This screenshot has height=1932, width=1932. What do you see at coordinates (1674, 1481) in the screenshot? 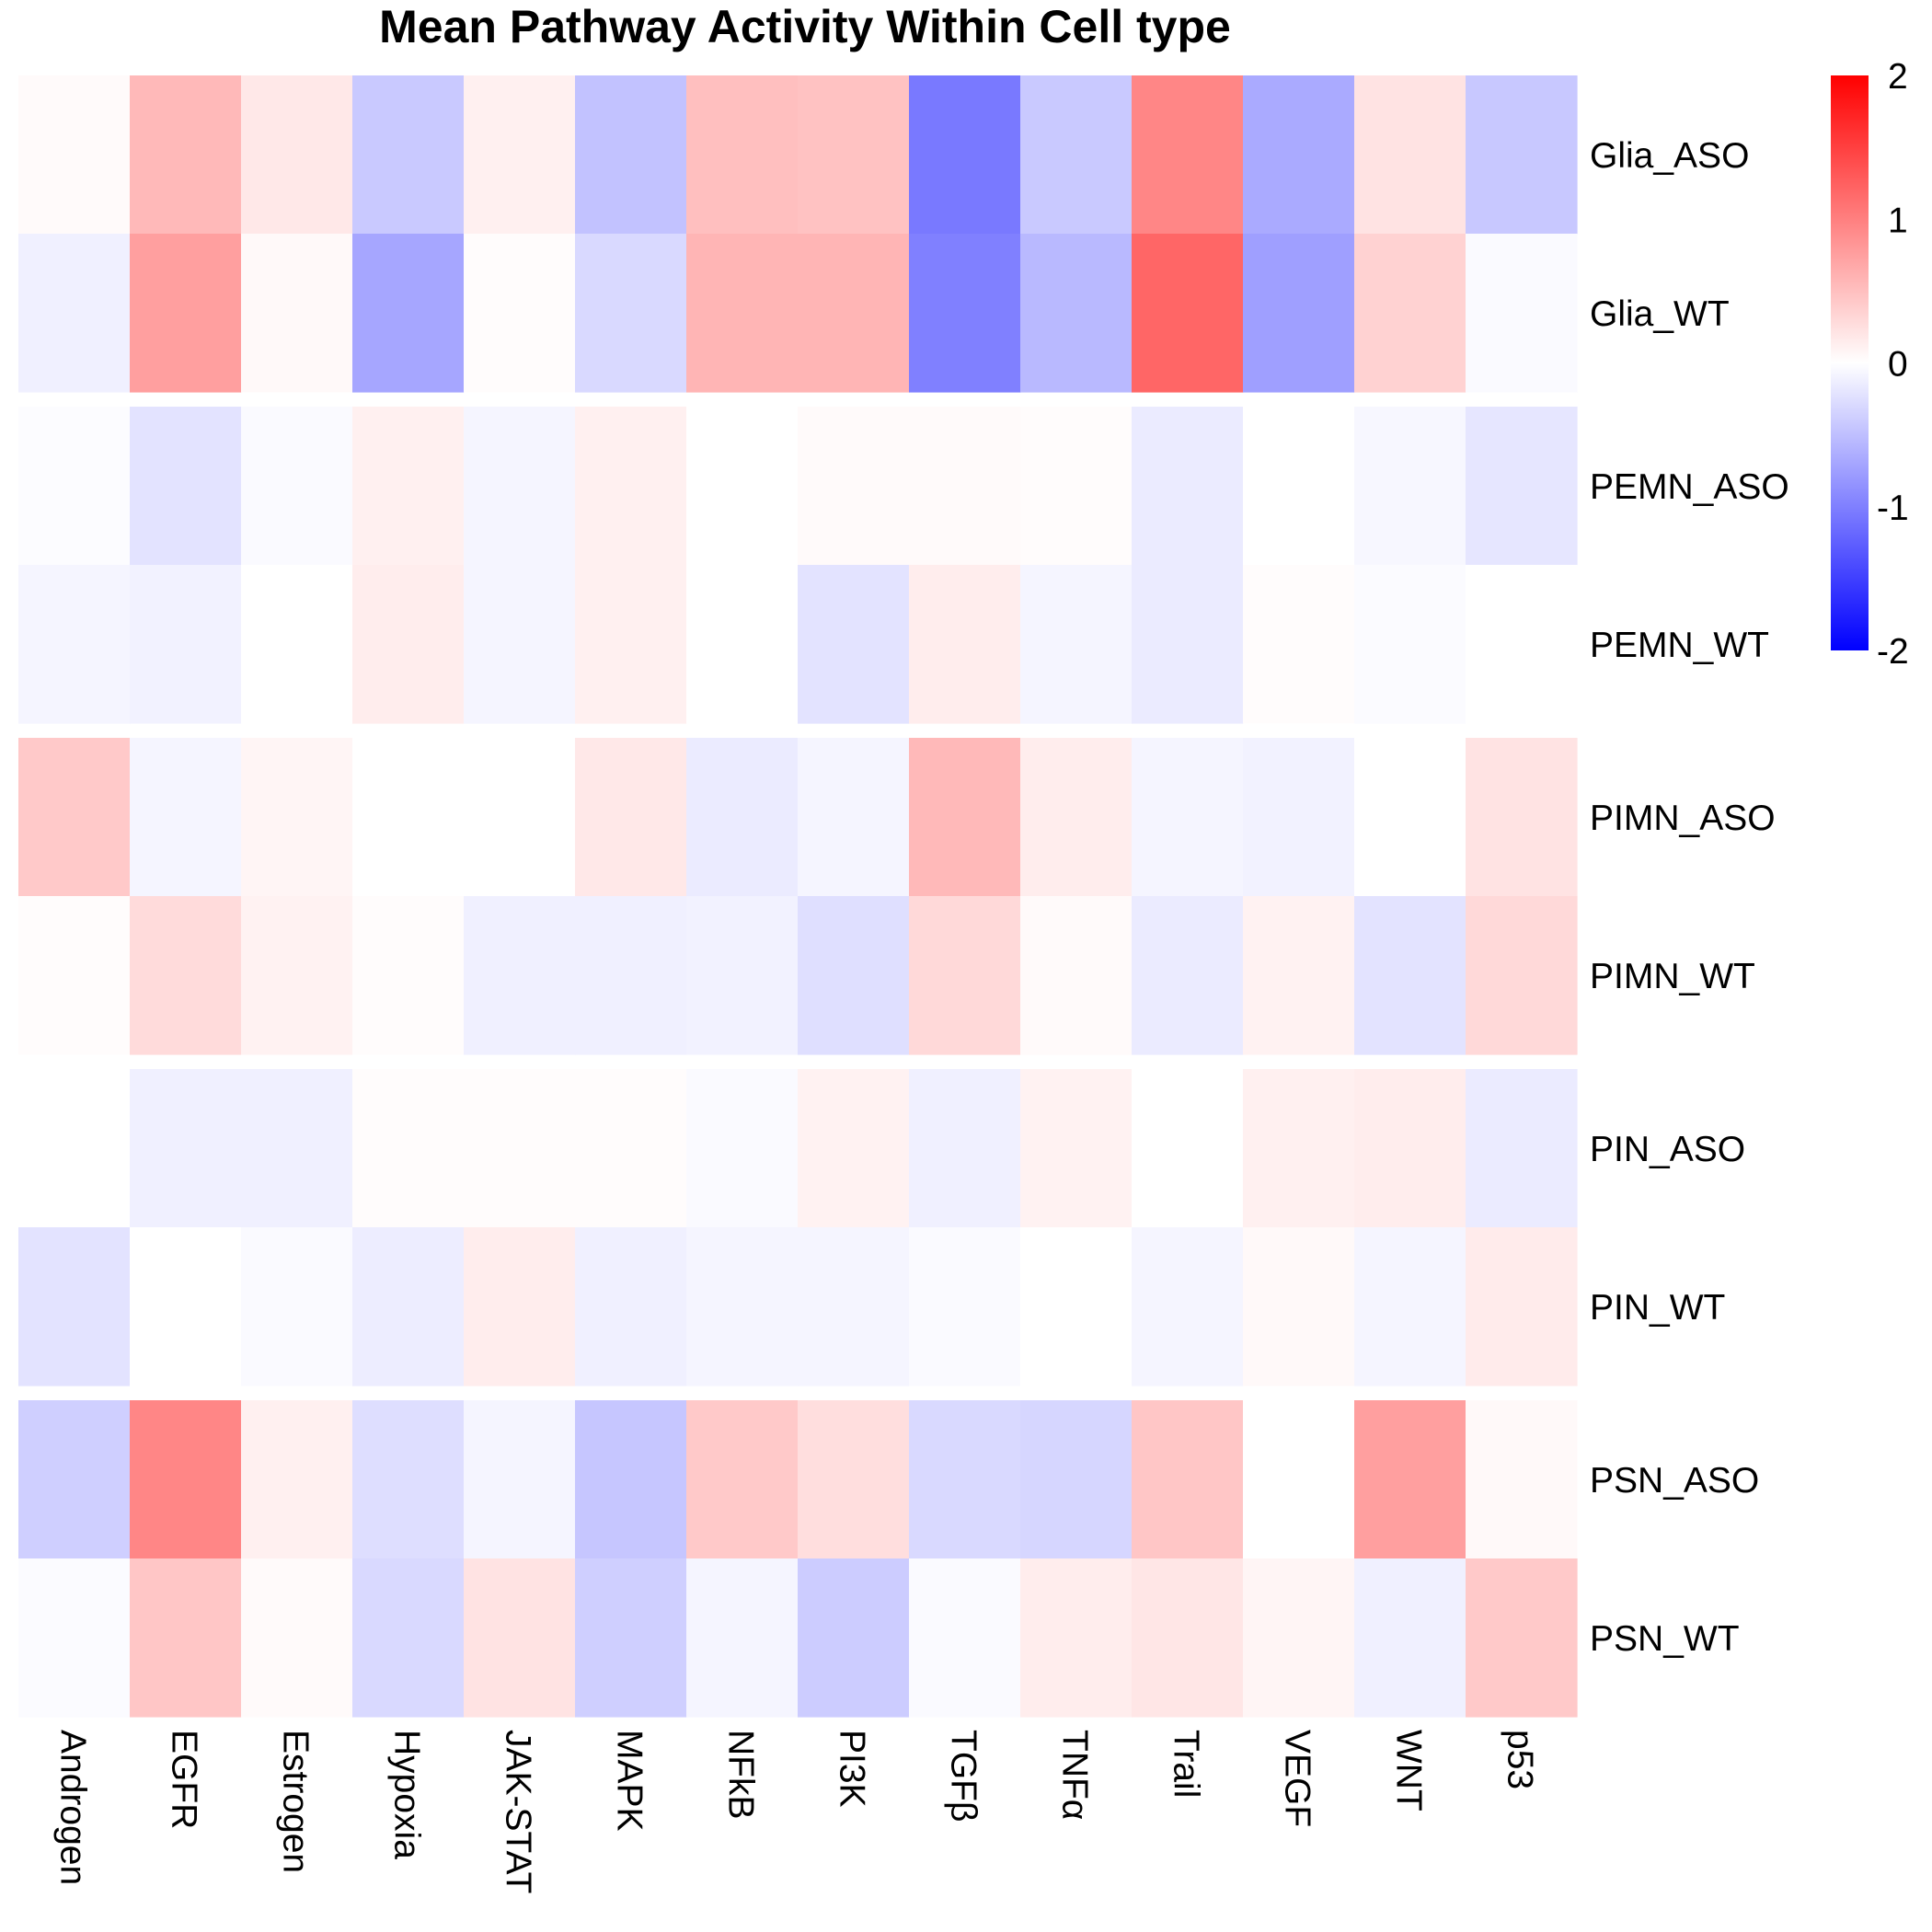
I see `row-label: PSN_ASO` at bounding box center [1674, 1481].